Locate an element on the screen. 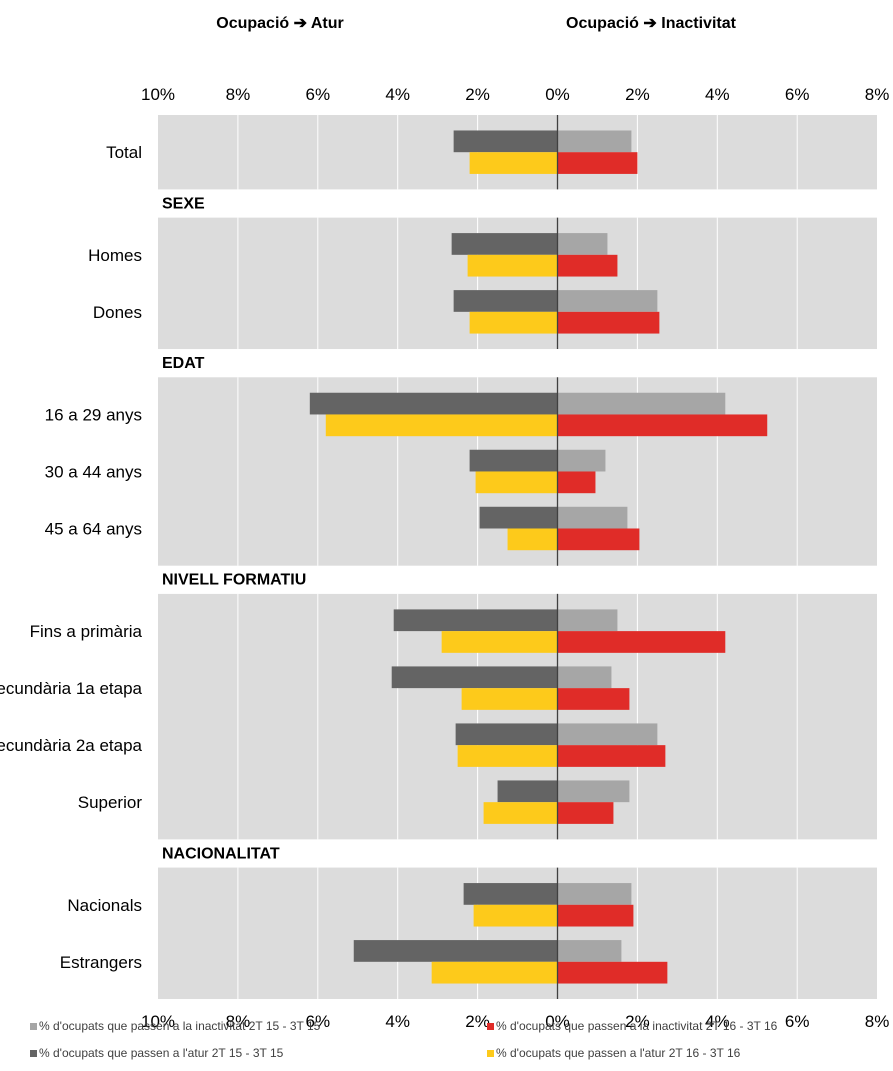 The height and width of the screenshot is (1071, 893). category-label: Secundària 1a etapa is located at coordinates (71, 688).